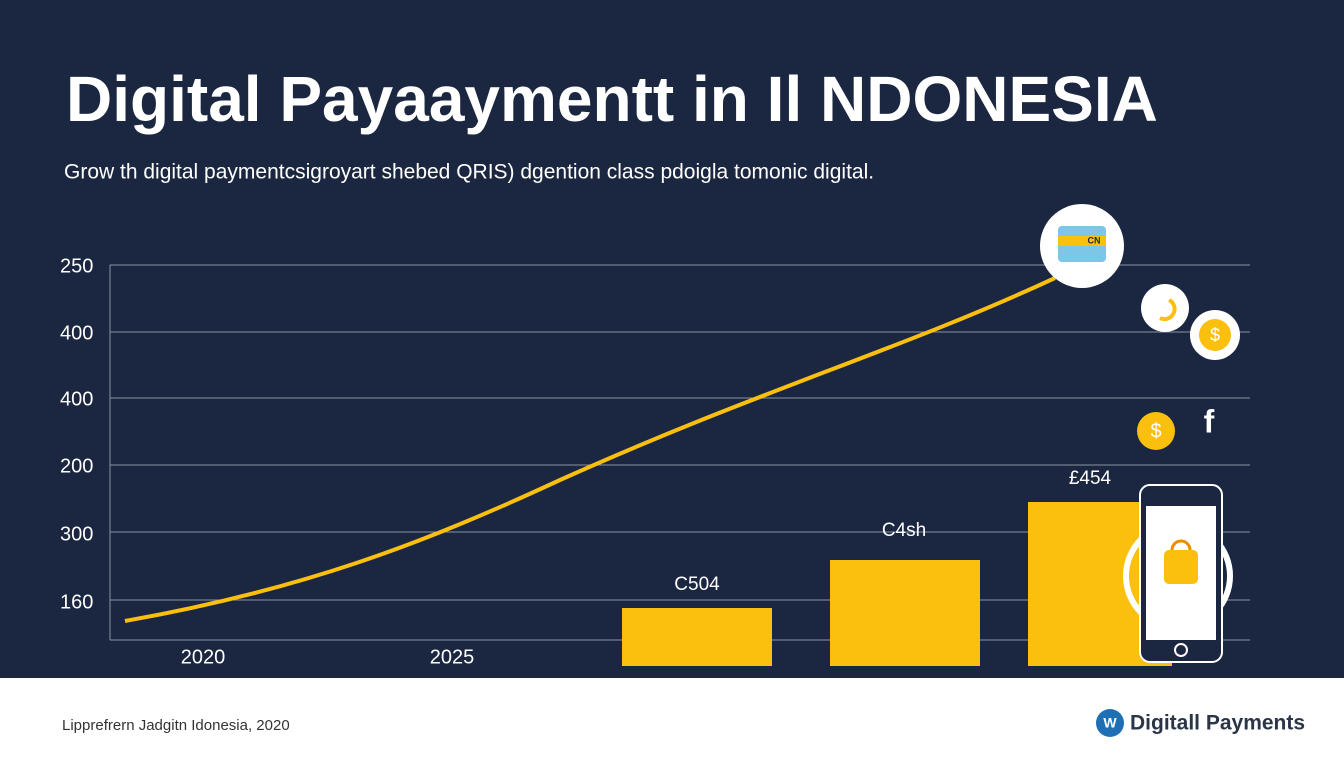 The width and height of the screenshot is (1344, 768). Describe the element at coordinates (76, 266) in the screenshot. I see `y-label: 250` at that location.